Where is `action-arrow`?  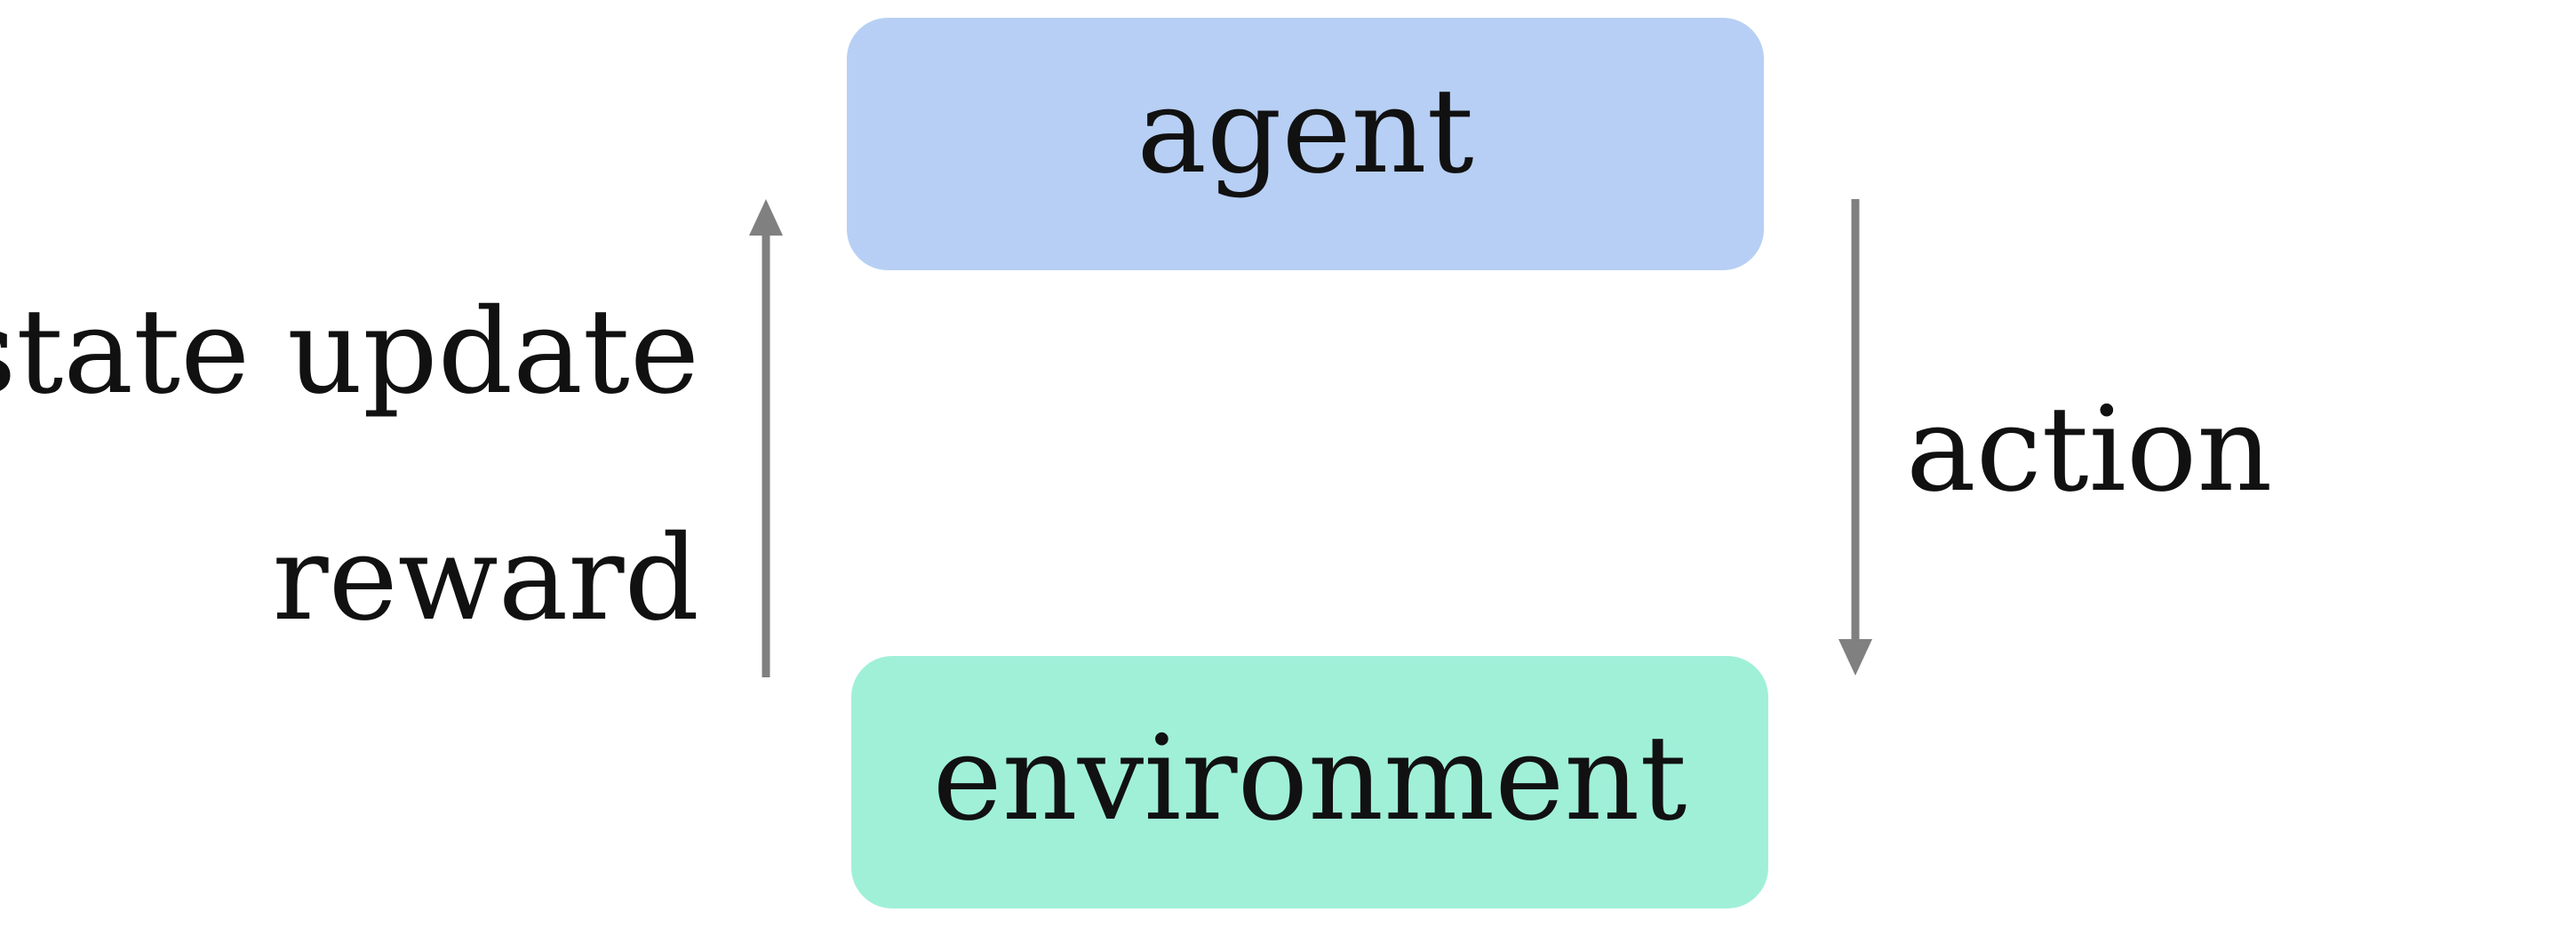 action-arrow is located at coordinates (1855, 437).